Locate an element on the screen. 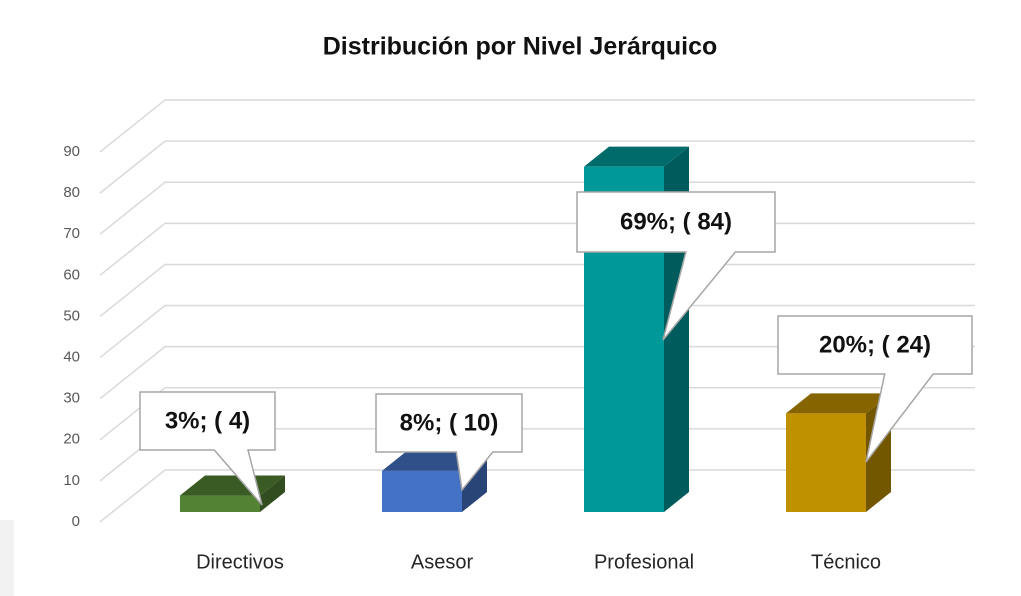 This screenshot has height=596, width=1021. y-tick-label: 20 is located at coordinates (71, 439).